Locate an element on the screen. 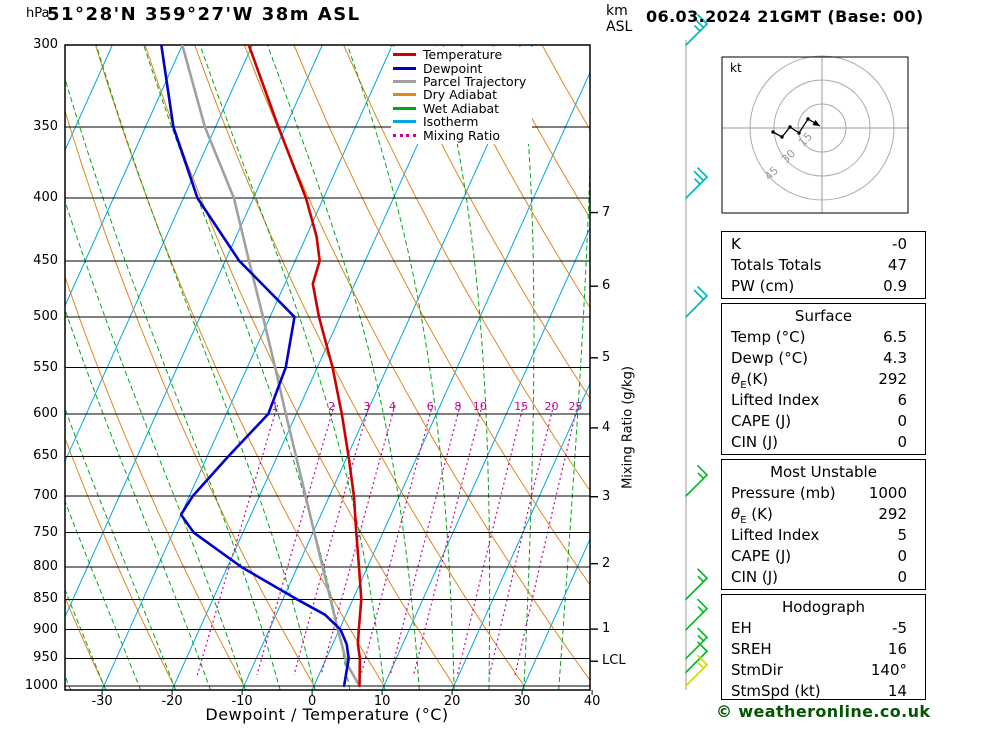 This screenshot has width=1000, height=733. stat-label: CIN (J) is located at coordinates (755, 442).